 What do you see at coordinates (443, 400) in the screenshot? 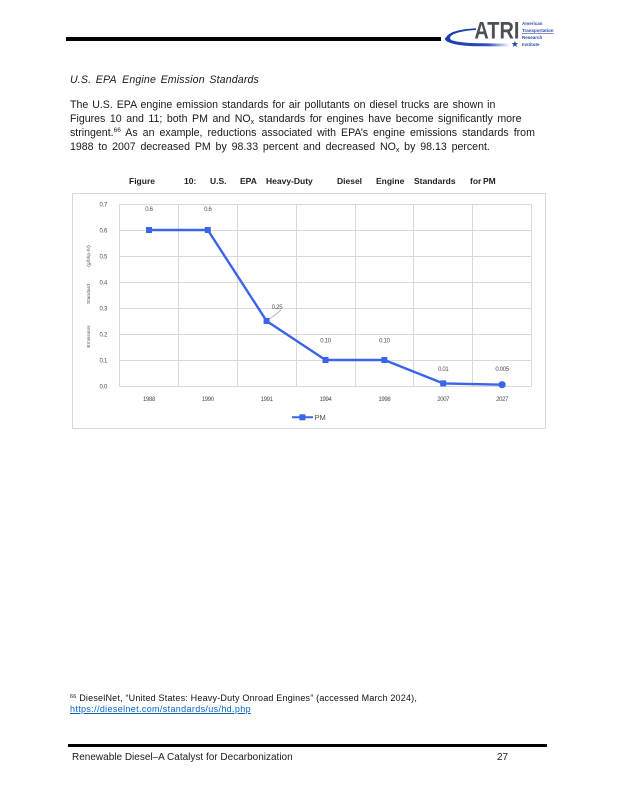
I see `svg-text: 2007` at bounding box center [443, 400].